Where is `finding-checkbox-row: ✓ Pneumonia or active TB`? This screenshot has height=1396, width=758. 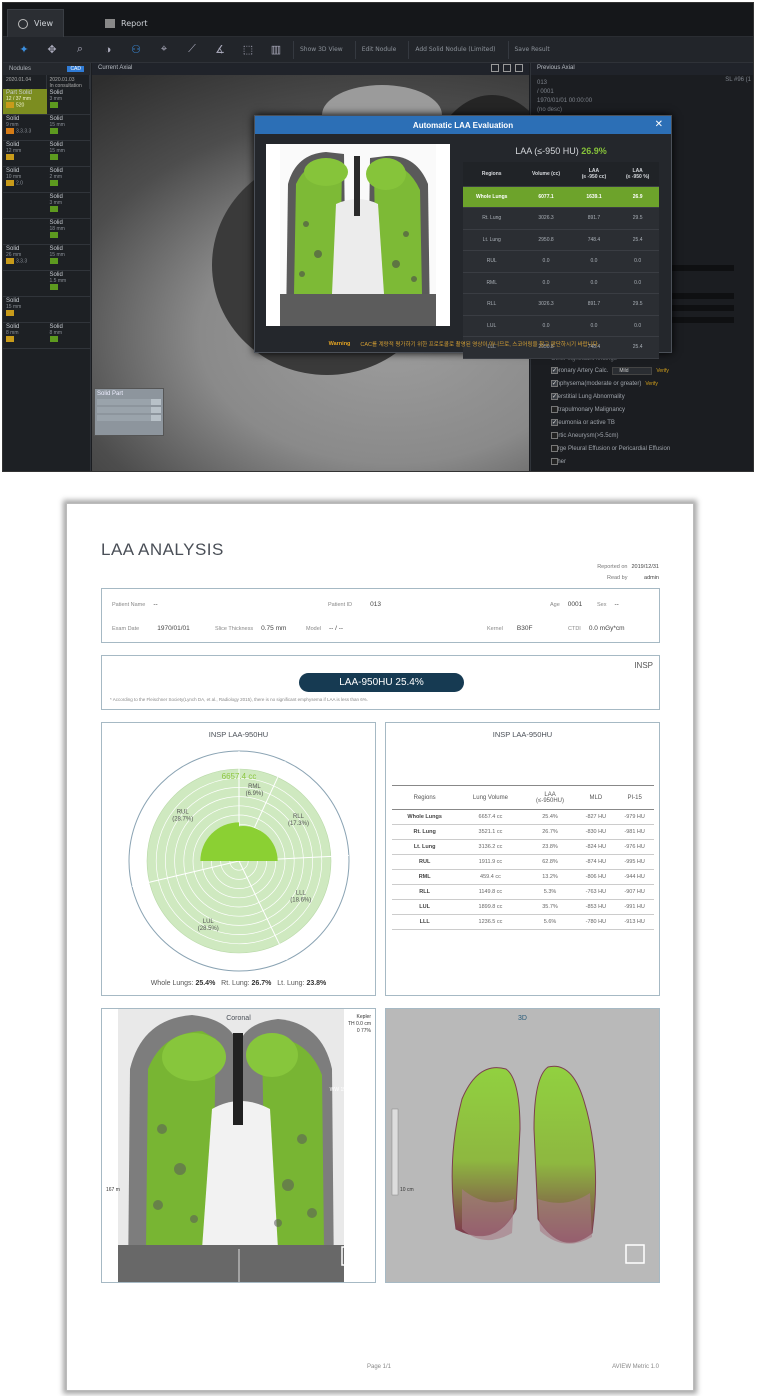
finding-checkbox-row: ✓ Pneumonia or active TB is located at coordinates (651, 422).